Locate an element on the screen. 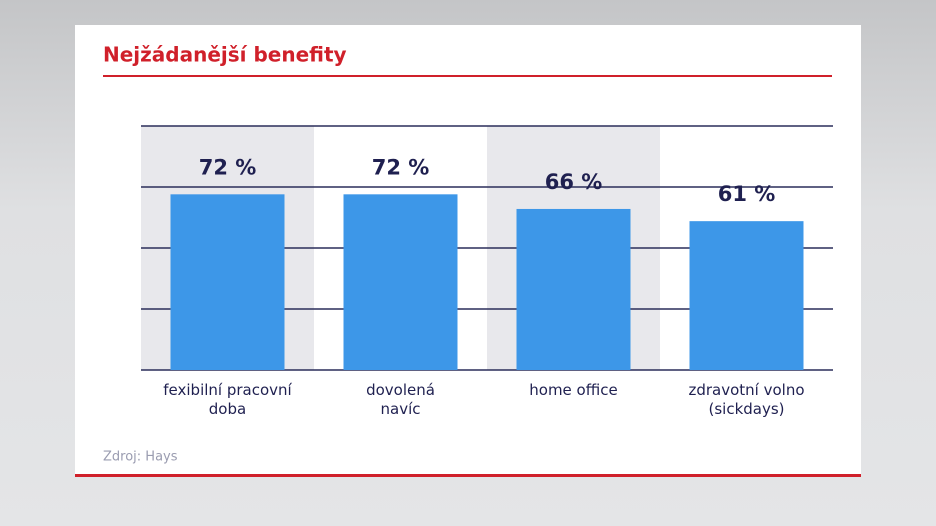 This screenshot has height=526, width=936. x-tick-label: dovolená navíc is located at coordinates (400, 399).